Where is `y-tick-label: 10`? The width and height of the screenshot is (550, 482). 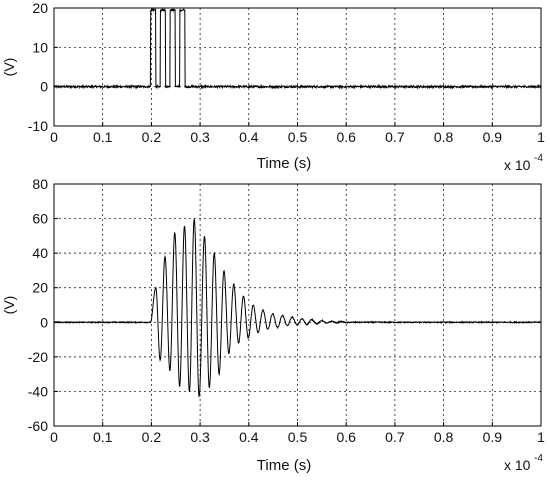 y-tick-label: 10 is located at coordinates (40, 47).